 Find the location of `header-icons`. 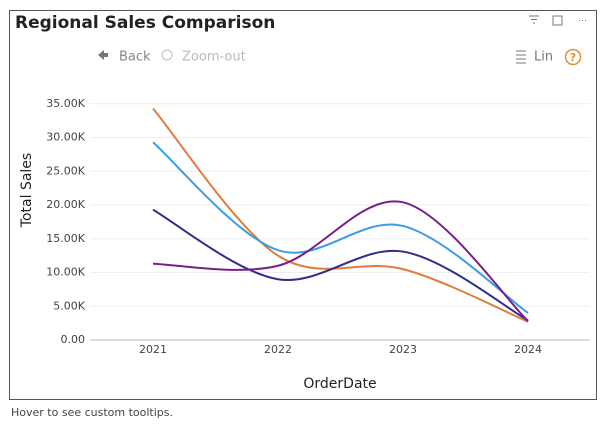

header-icons is located at coordinates (557, 20).